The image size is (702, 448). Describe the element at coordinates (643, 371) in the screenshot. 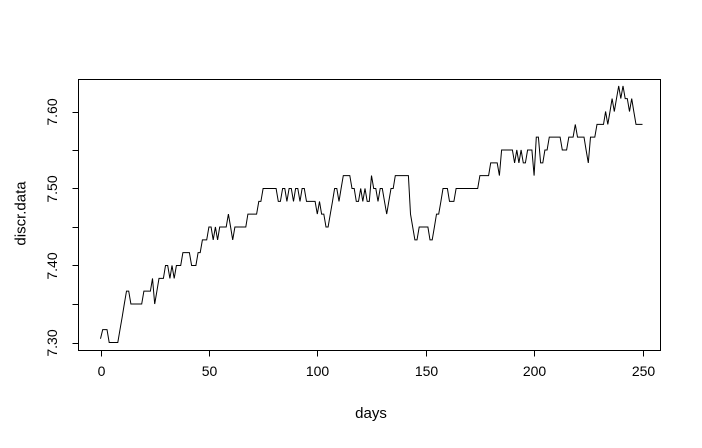

I see `x-tick-label: 250` at that location.